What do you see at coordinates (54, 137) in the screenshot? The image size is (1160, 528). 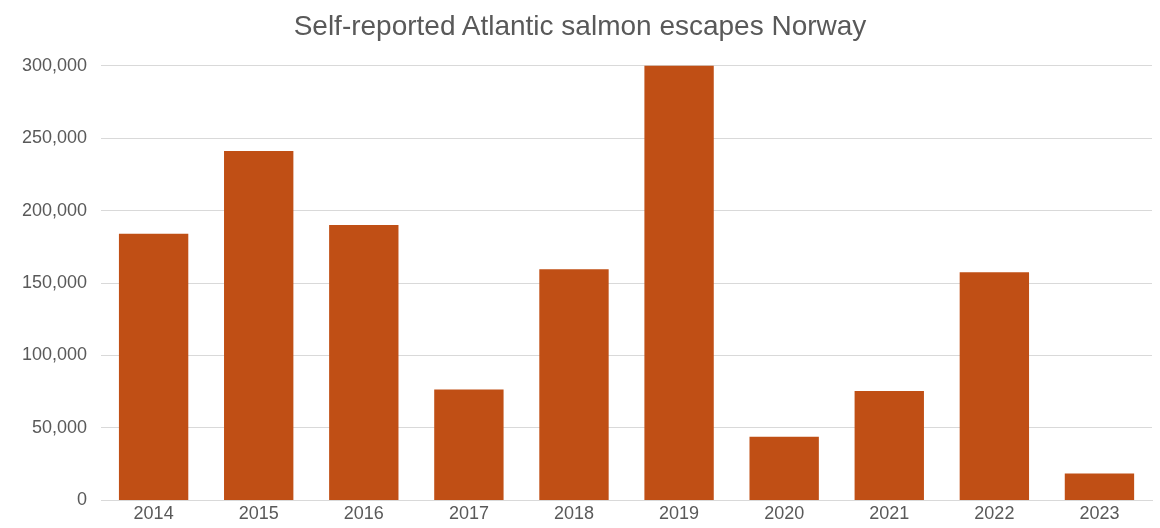 I see `y-tick-label: 250,000` at bounding box center [54, 137].